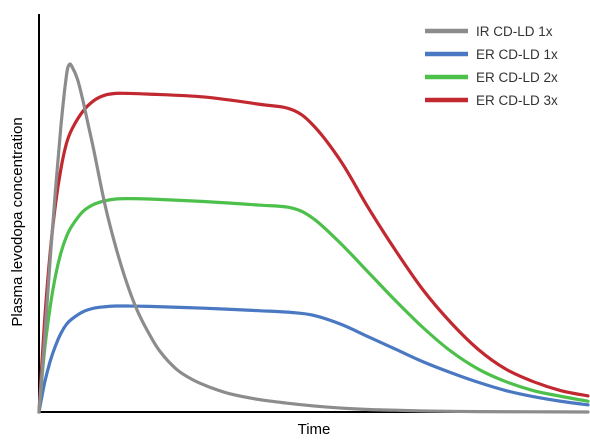 This screenshot has height=441, width=590. Describe the element at coordinates (514, 31) in the screenshot. I see `legend-label-0: IR CD-LD 1x` at that location.